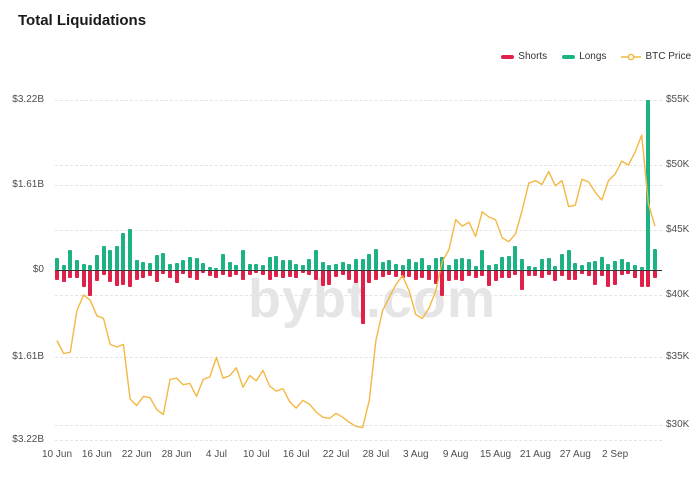 This screenshot has height=481, width=700. What do you see at coordinates (584, 56) in the screenshot?
I see `legend-item-longs: Longs` at bounding box center [584, 56].